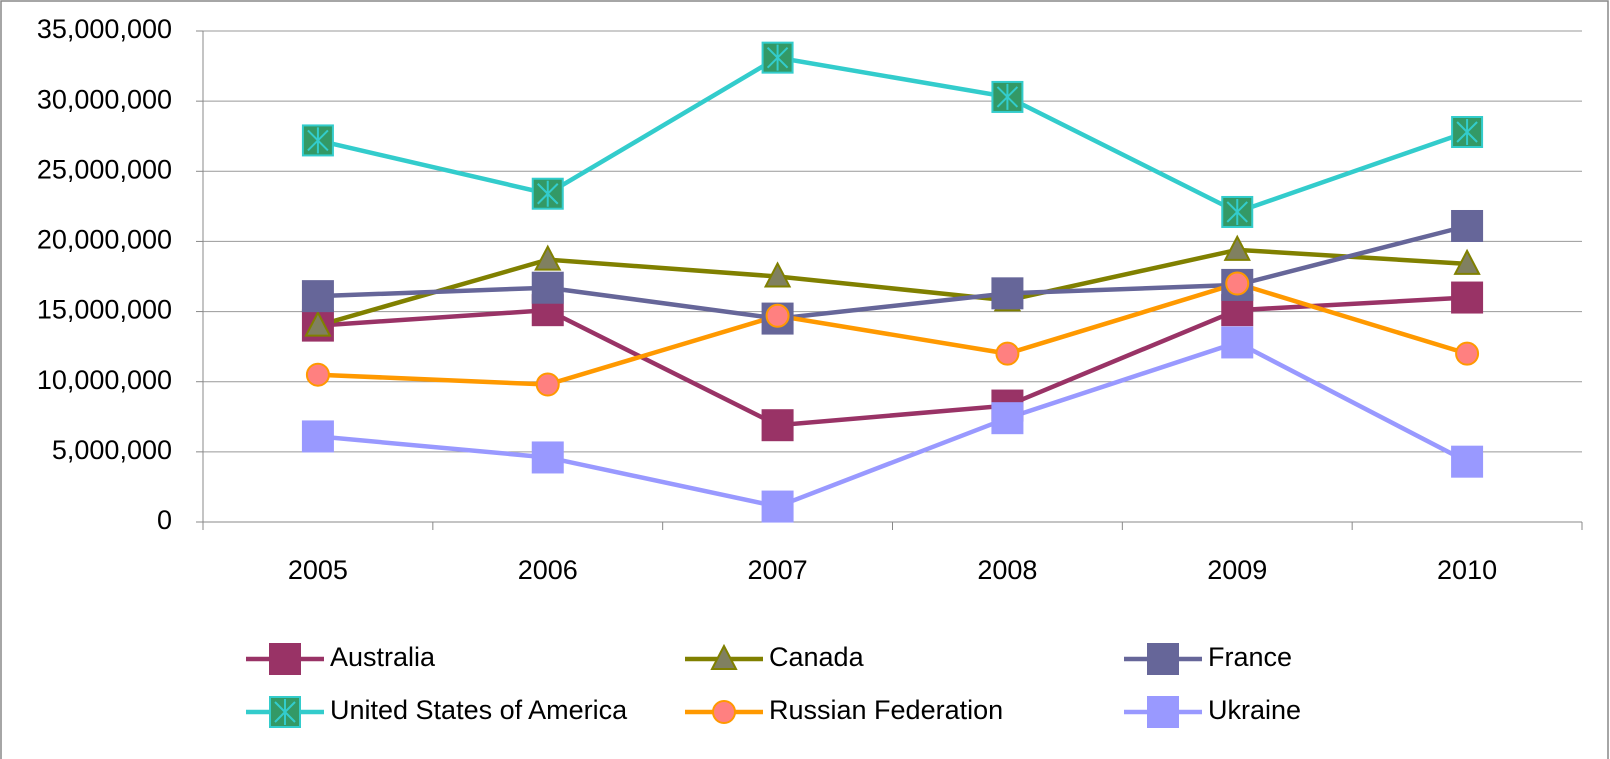 The height and width of the screenshot is (759, 1610). I want to click on x-tick-label: 2006, so click(548, 570).